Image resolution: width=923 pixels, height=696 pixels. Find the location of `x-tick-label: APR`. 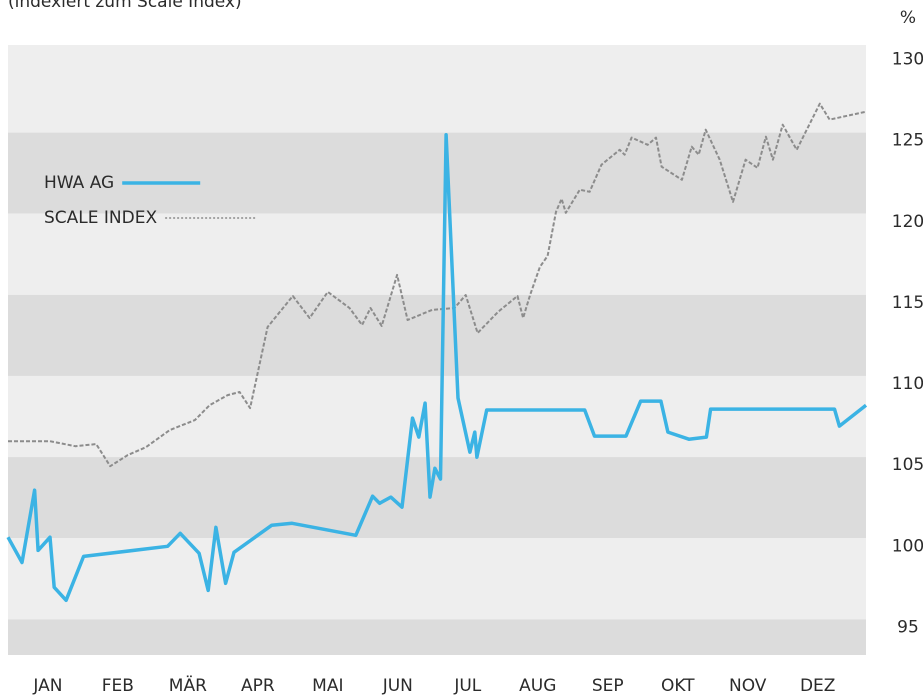

x-tick-label: APR is located at coordinates (258, 686).